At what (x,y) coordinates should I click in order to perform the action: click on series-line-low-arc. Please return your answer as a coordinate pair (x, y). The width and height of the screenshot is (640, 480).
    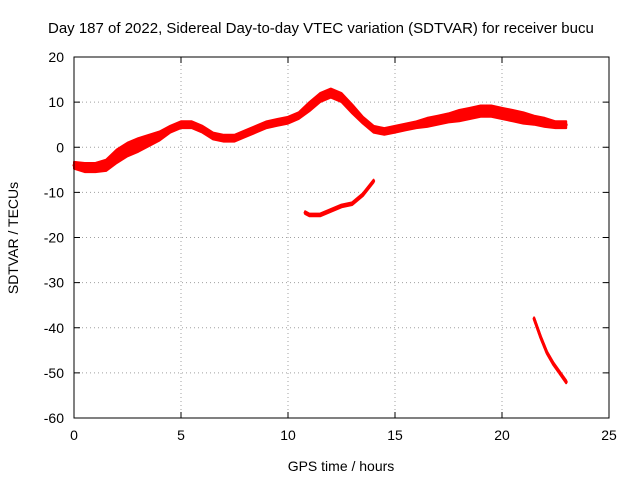
    Looking at the image, I should click on (339, 198).